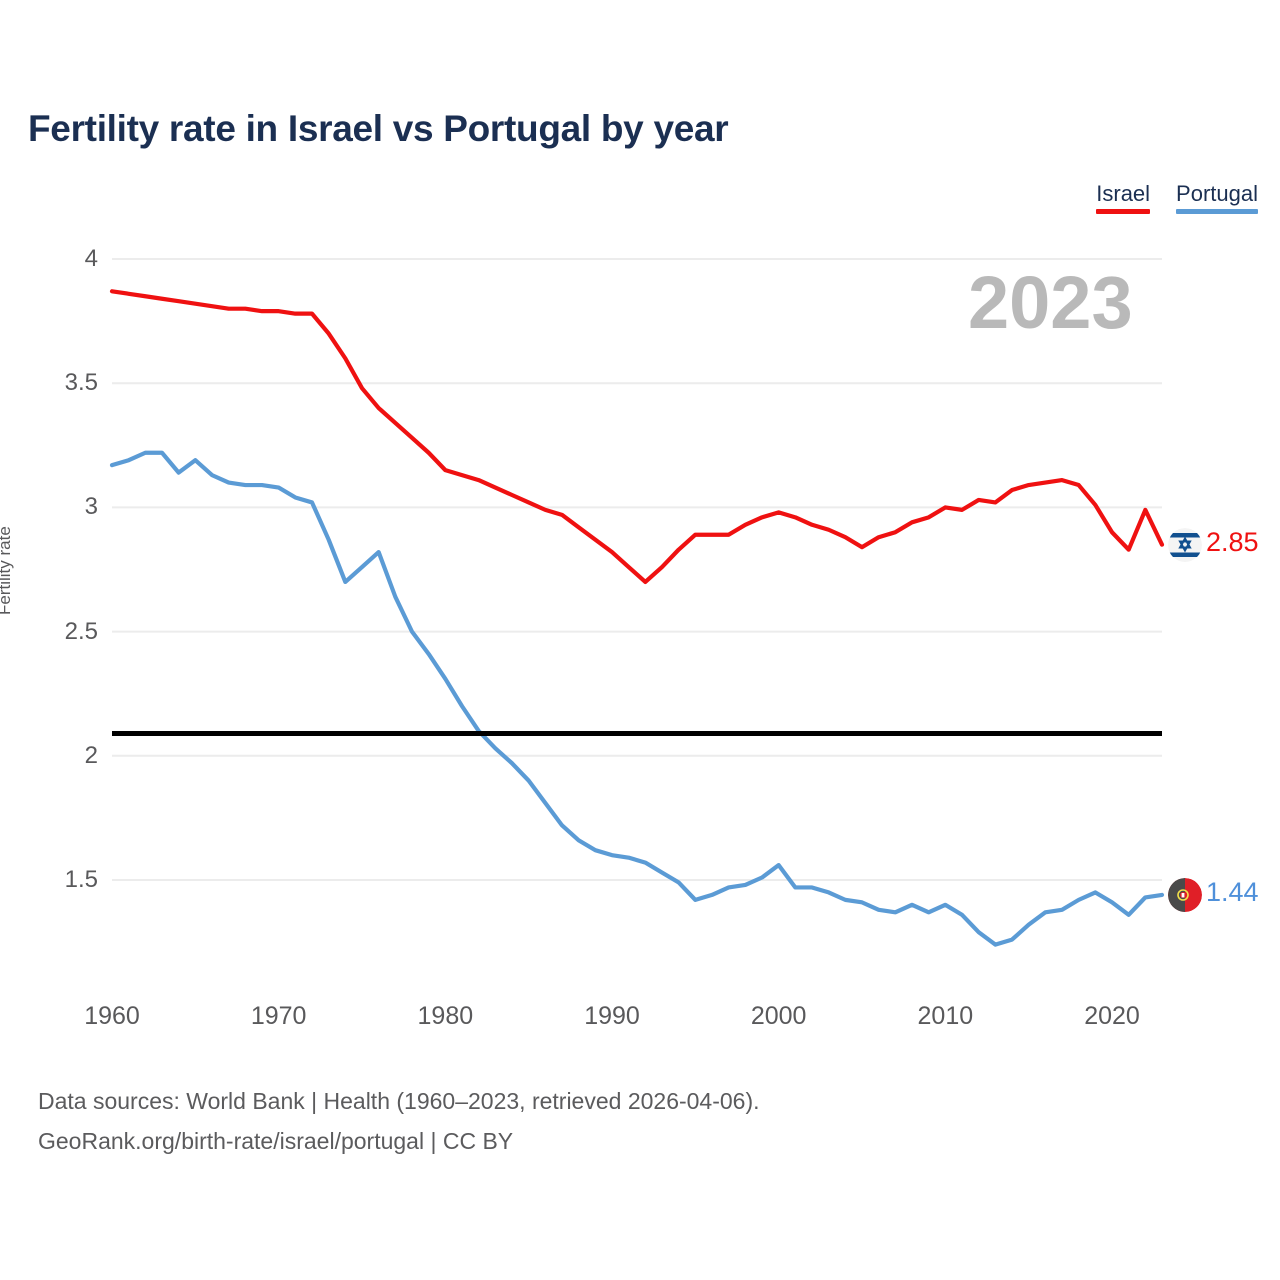 The height and width of the screenshot is (1280, 1280). Describe the element at coordinates (7, 570) in the screenshot. I see `y-axis-title: Fertility rate` at that location.